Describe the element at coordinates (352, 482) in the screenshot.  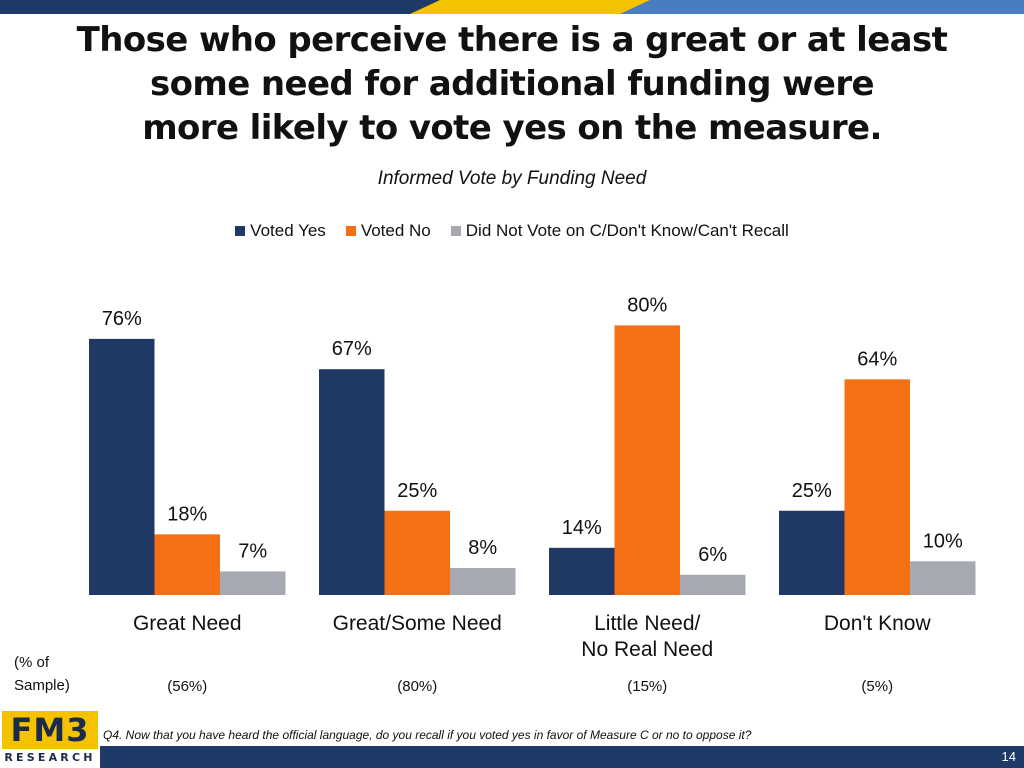
I see `bar-voted-yes-great-some-need` at that location.